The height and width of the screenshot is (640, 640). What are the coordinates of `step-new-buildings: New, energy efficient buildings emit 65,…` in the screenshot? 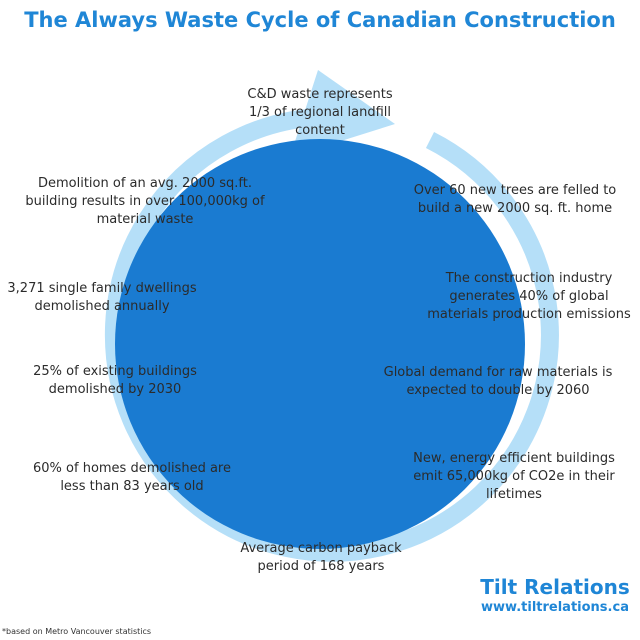 It's located at (514, 476).